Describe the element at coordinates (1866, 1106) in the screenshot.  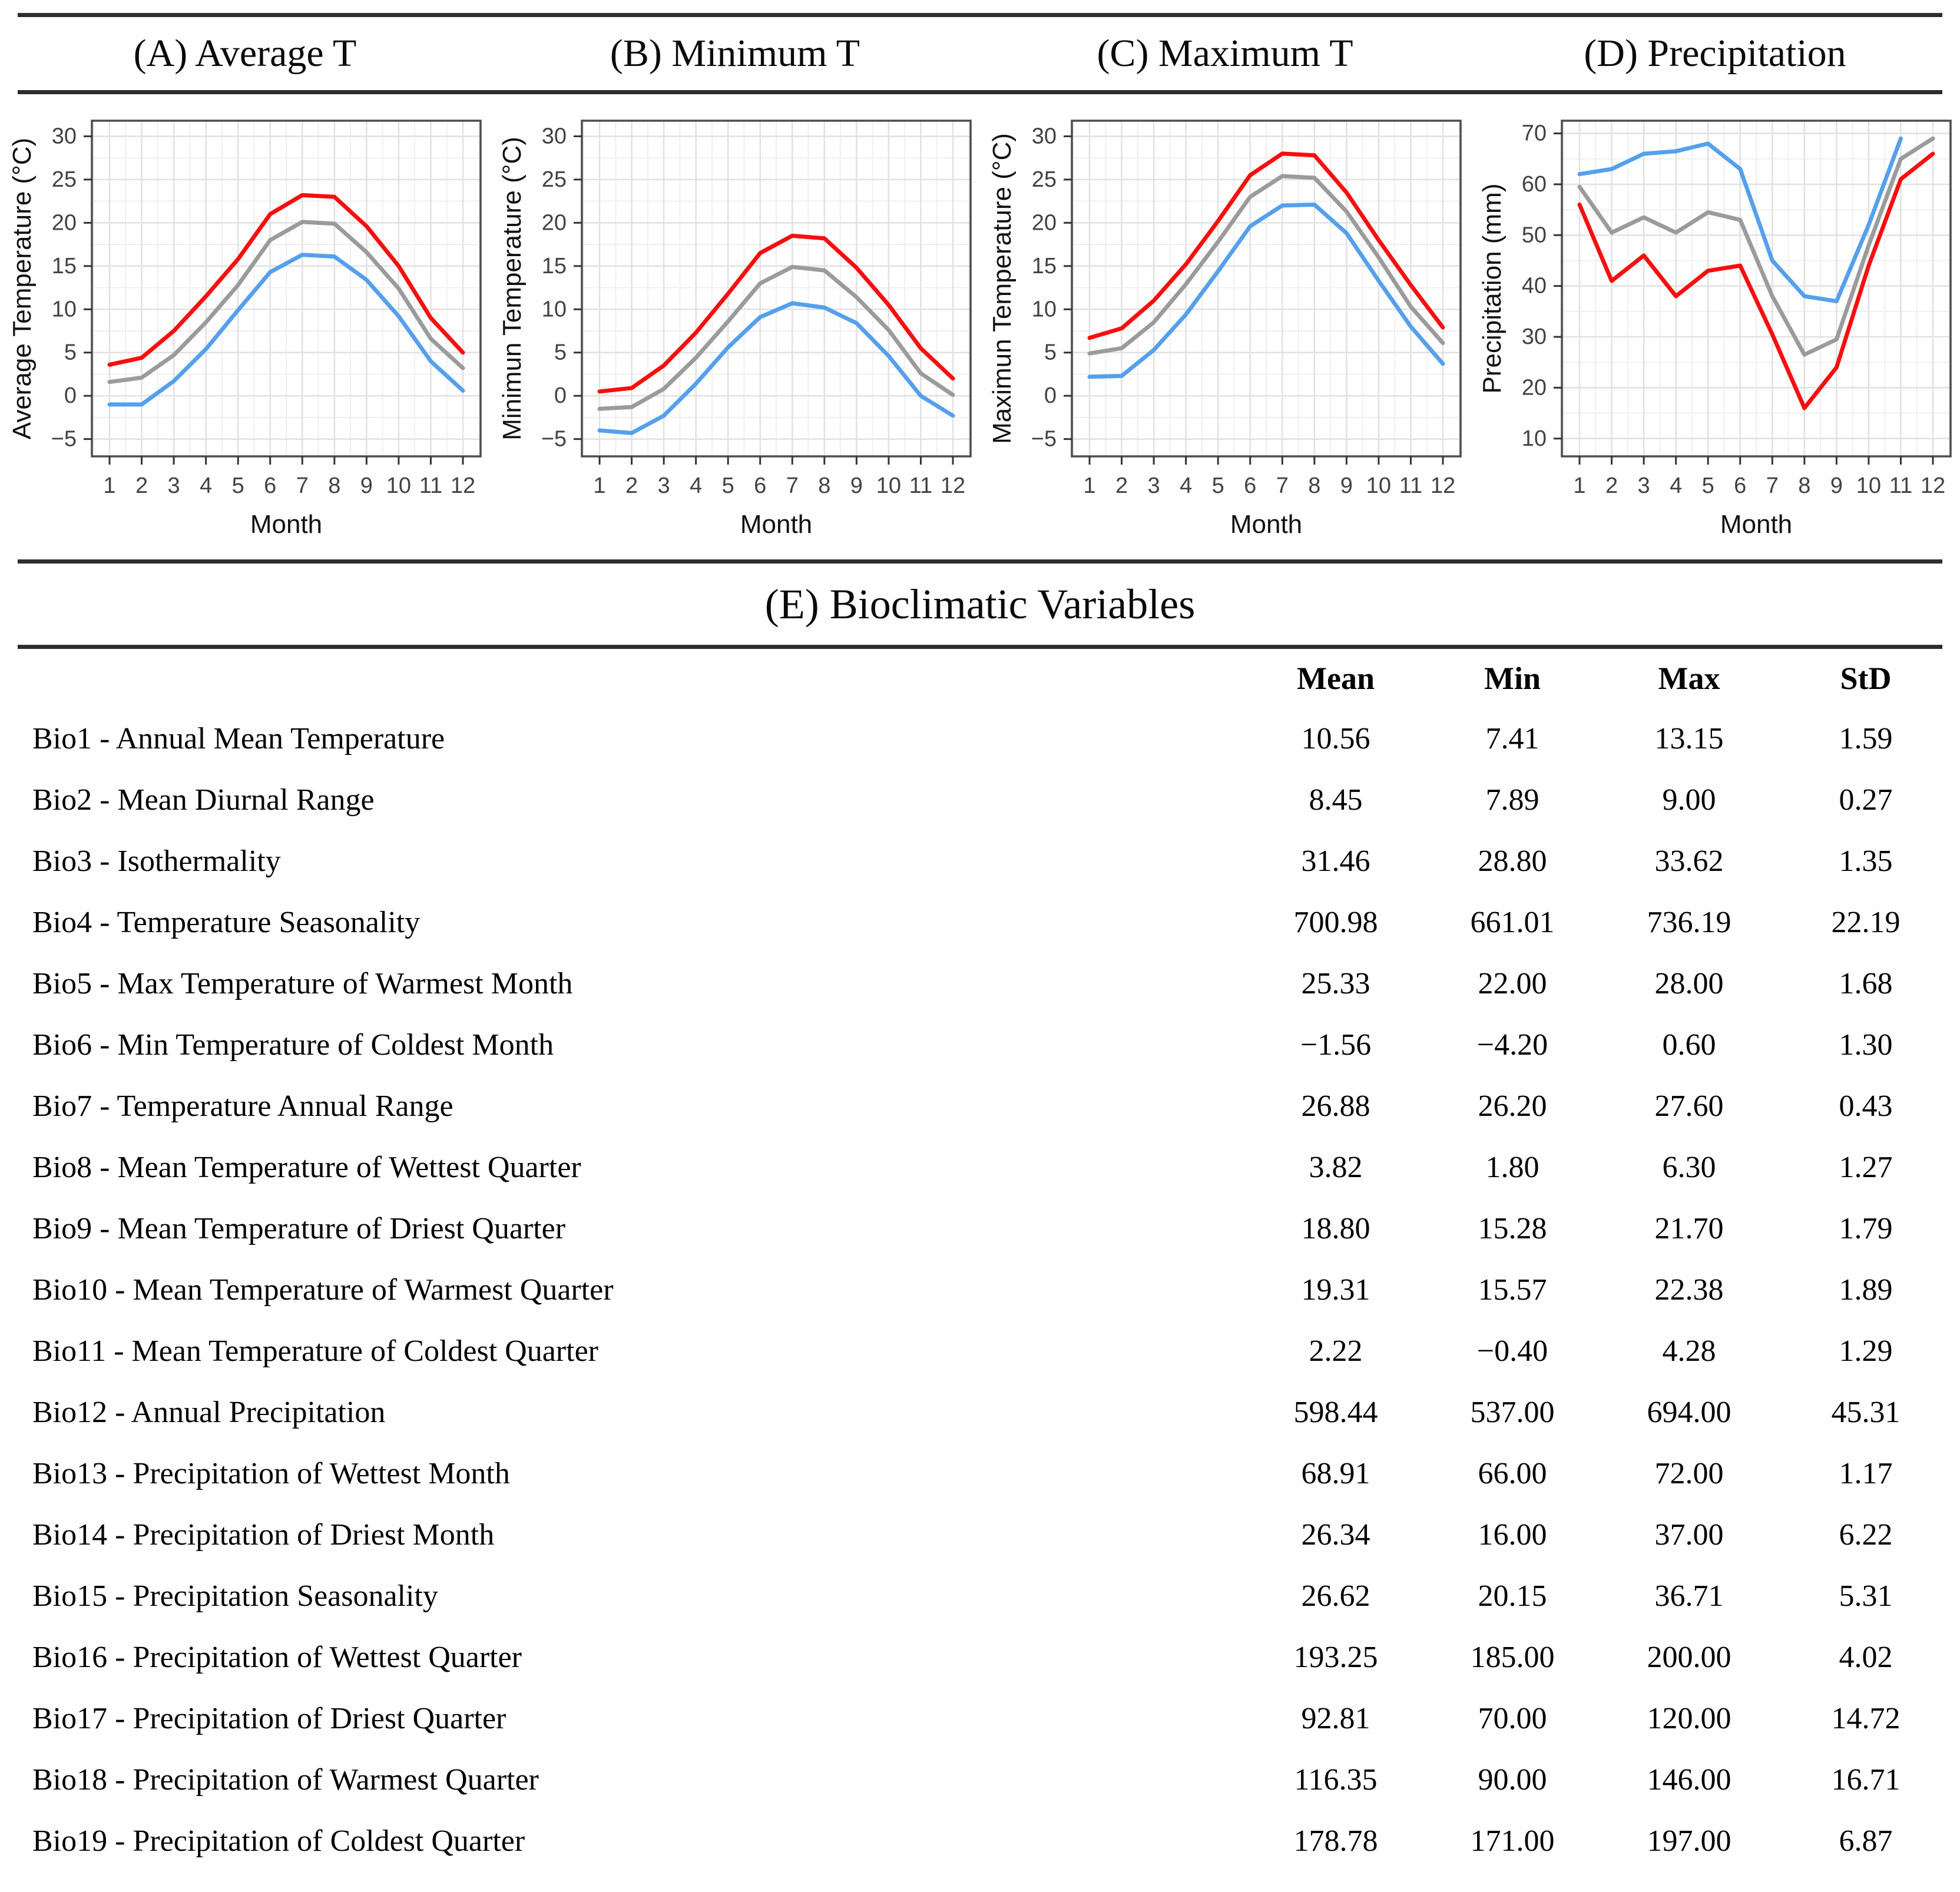
I see `cell-std: 0.43` at that location.